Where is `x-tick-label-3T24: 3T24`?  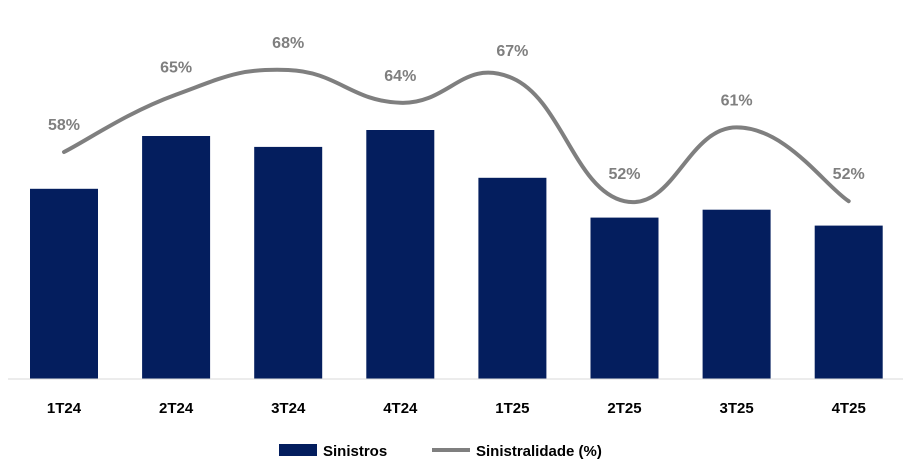 x-tick-label-3T24: 3T24 is located at coordinates (288, 408).